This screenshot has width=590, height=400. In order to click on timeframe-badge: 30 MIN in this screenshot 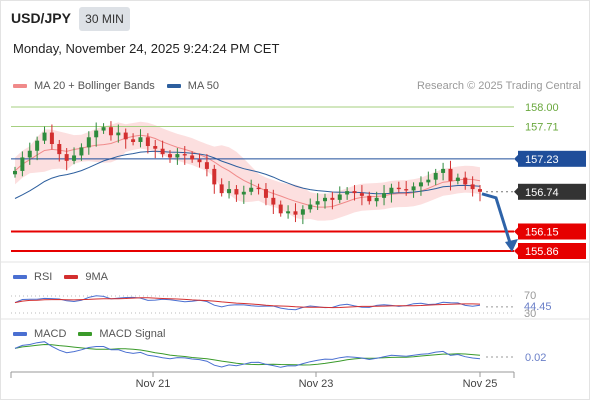, I will do `click(104, 19)`.